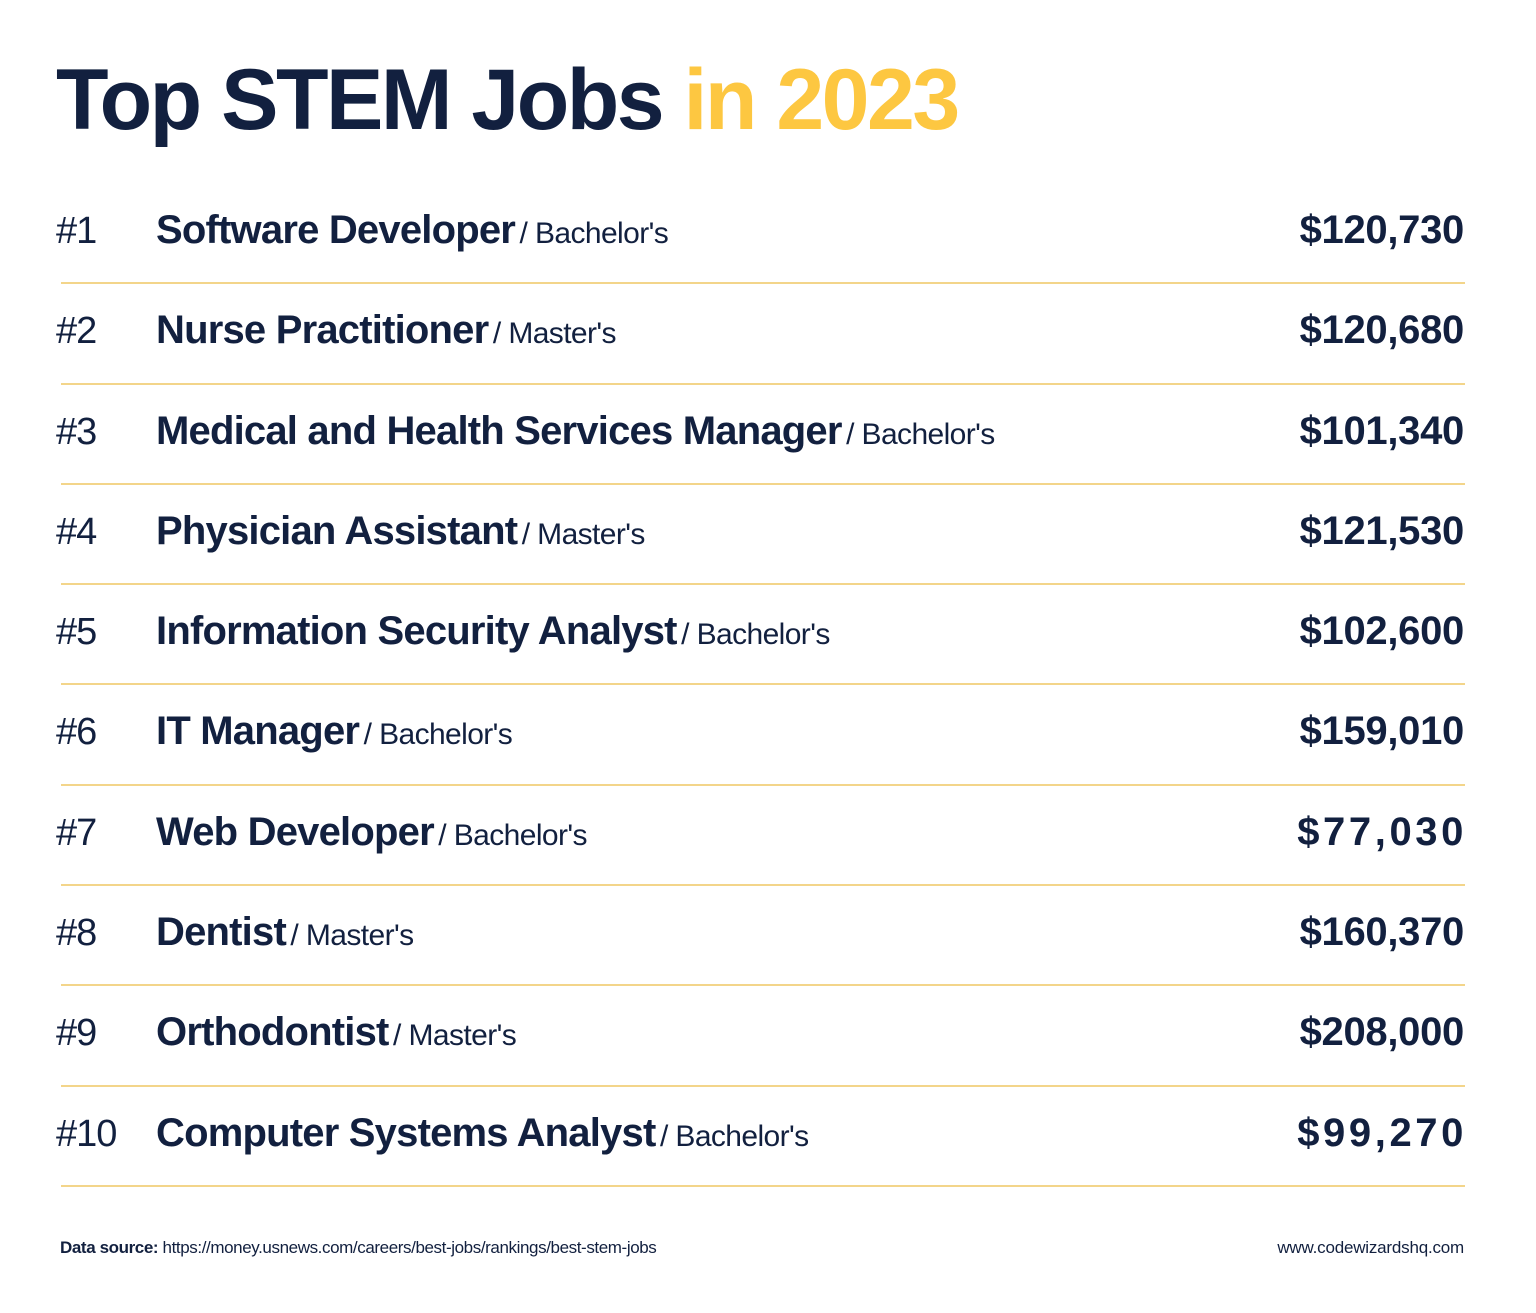  Describe the element at coordinates (76, 331) in the screenshot. I see `job-rank: #2` at that location.